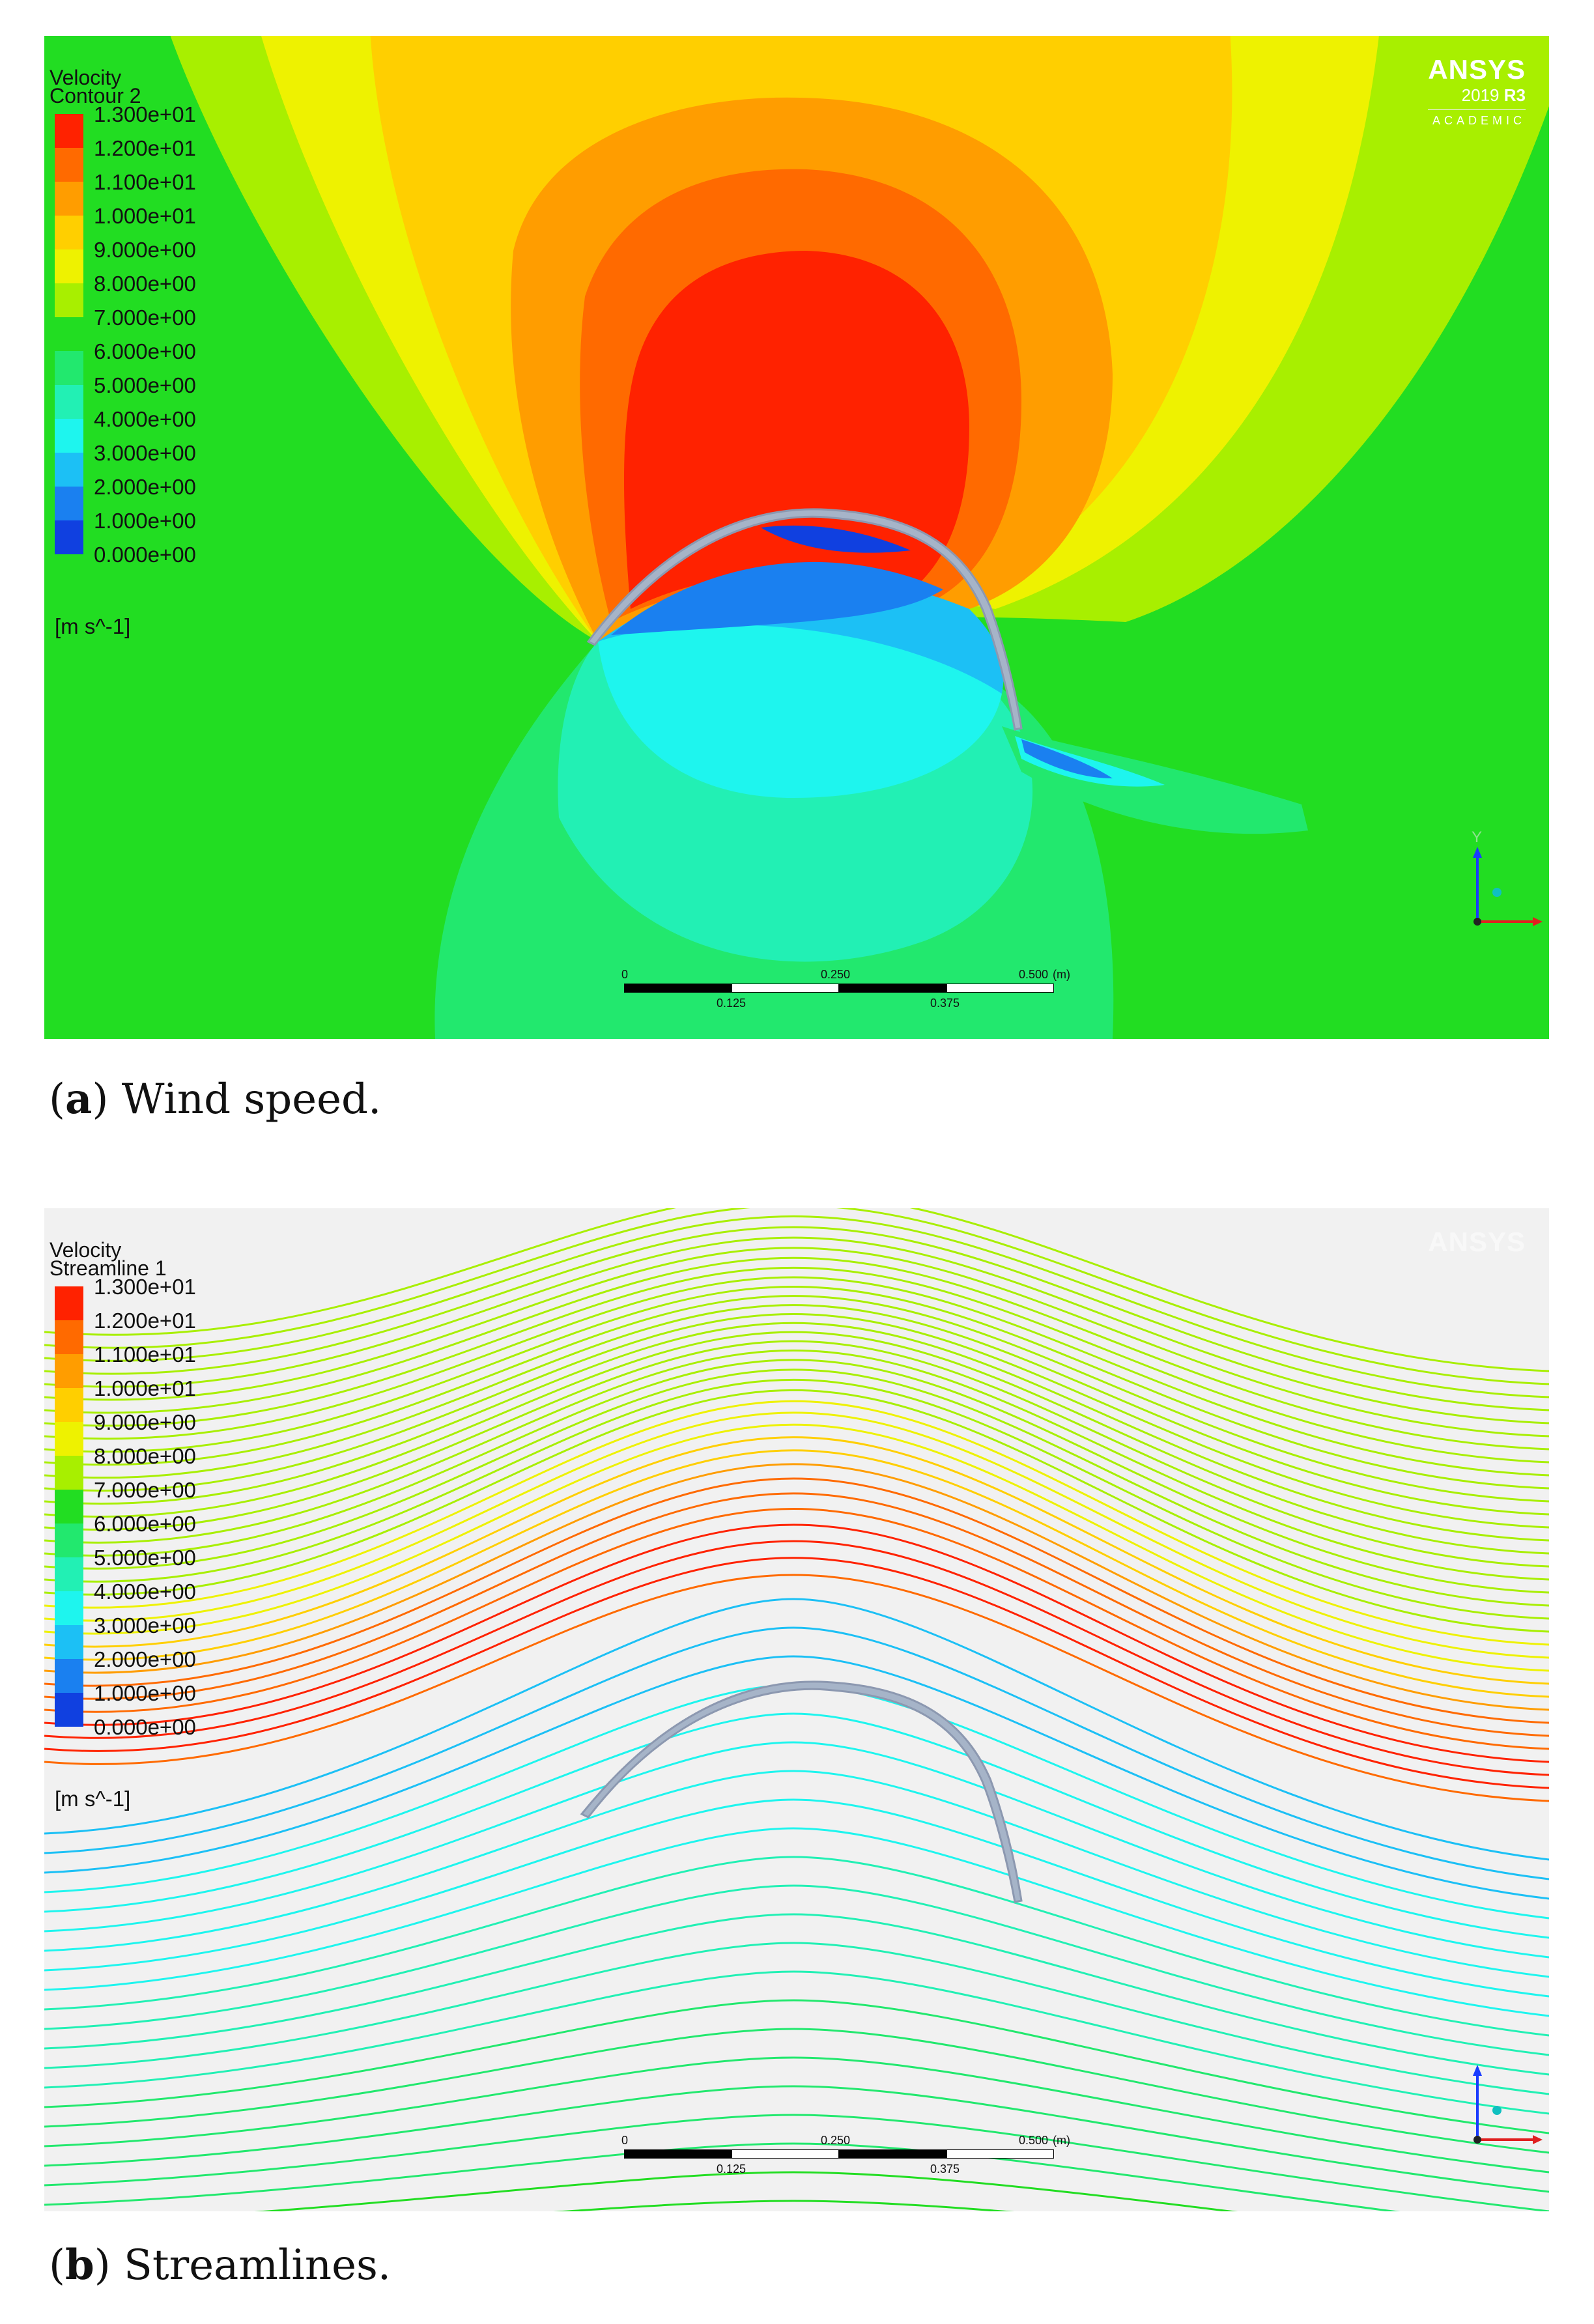 This screenshot has width=1594, height=2324. Describe the element at coordinates (86, 1250) in the screenshot. I see `legend-title: Velocity` at that location.